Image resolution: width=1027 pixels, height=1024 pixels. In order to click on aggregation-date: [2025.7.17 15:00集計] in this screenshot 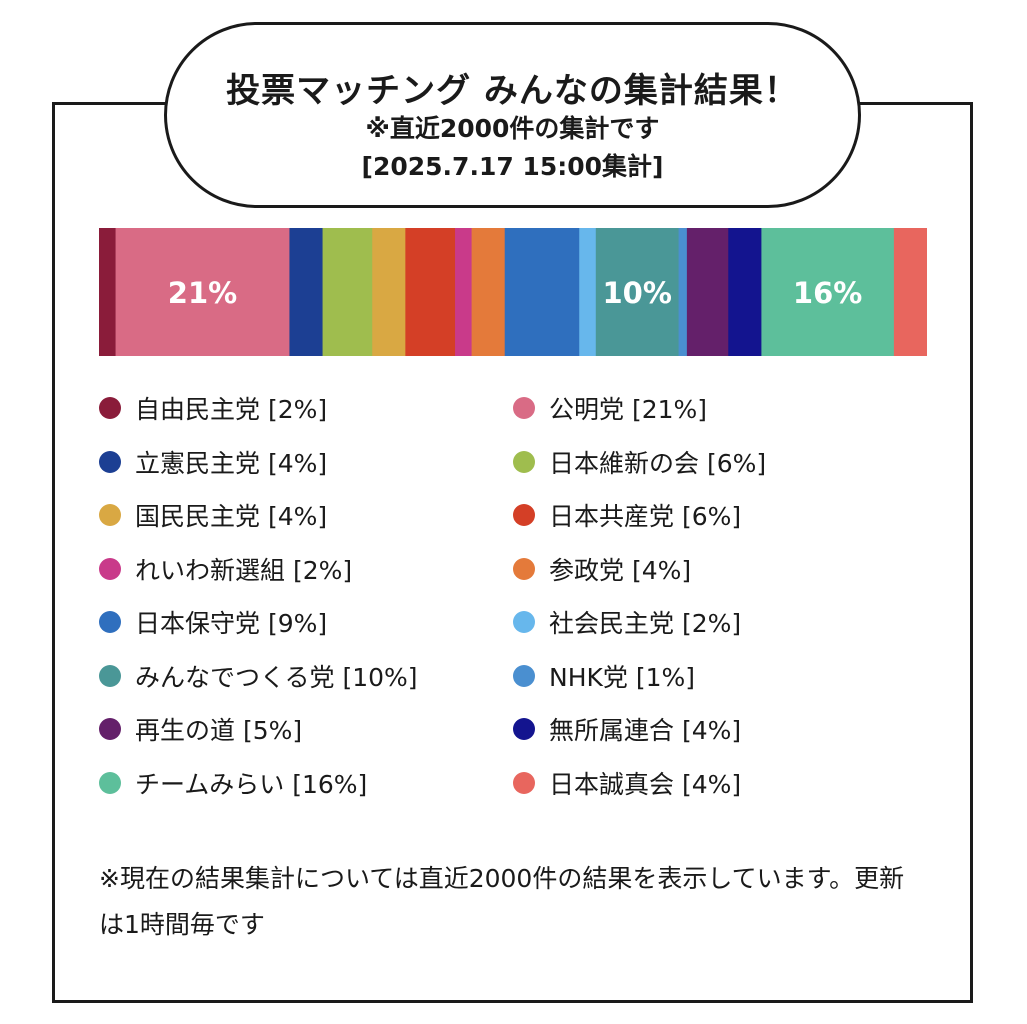, I will do `click(512, 166)`.